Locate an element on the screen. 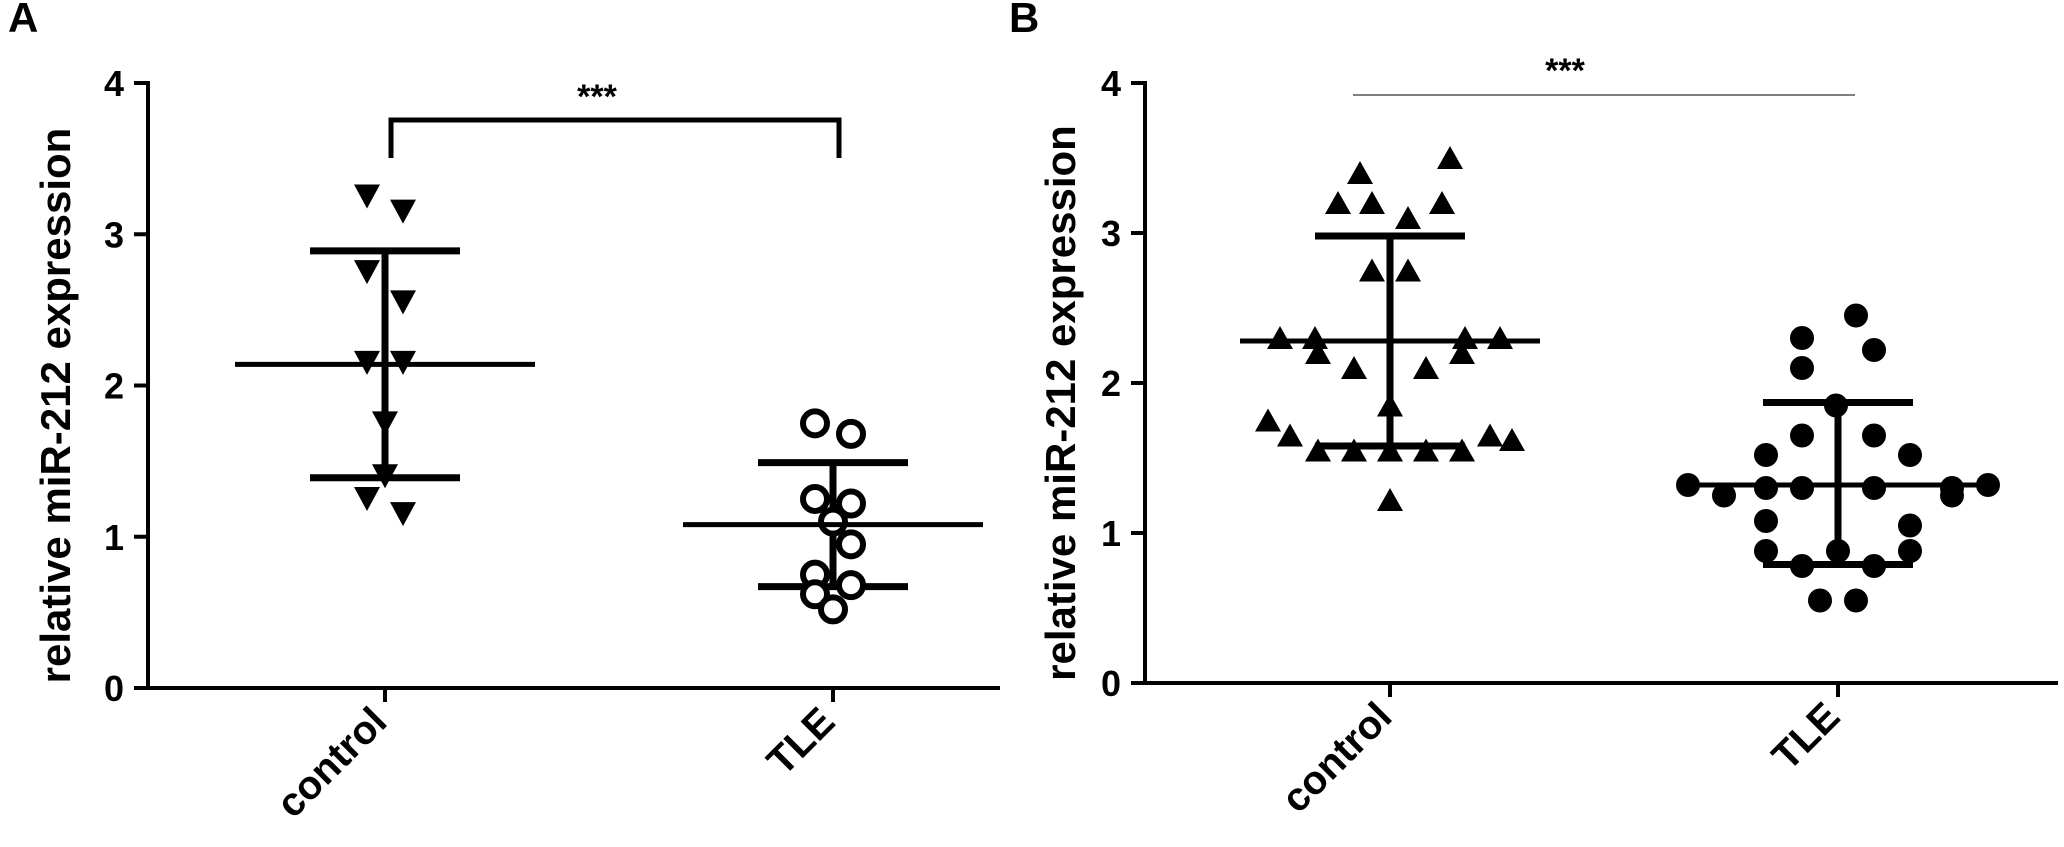 Image resolution: width=2064 pixels, height=847 pixels. significance-bracket is located at coordinates (615, 137).